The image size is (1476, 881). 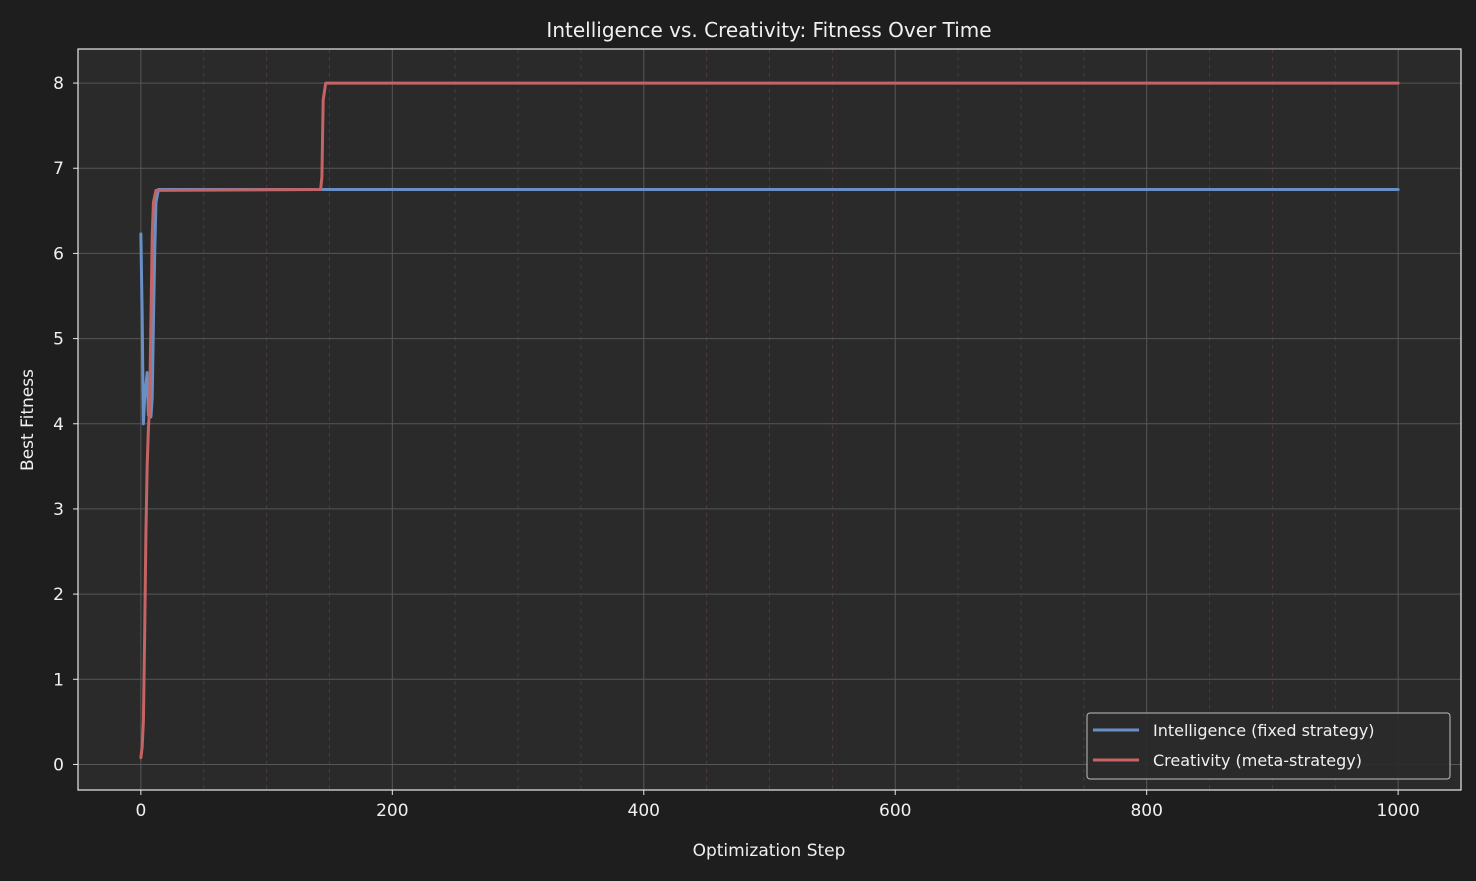 I want to click on y-tick-label: 3, so click(x=58, y=510).